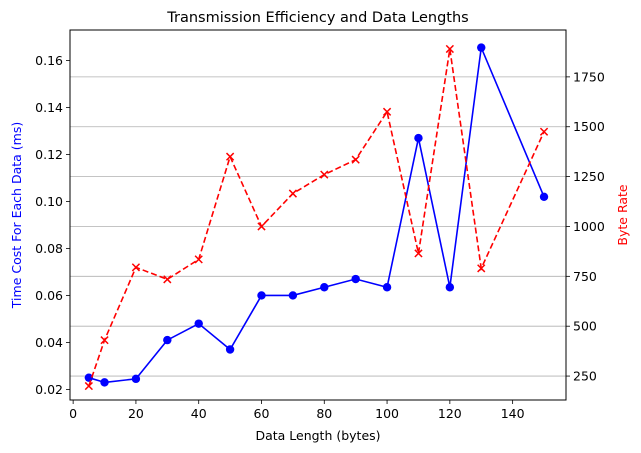  What do you see at coordinates (49, 295) in the screenshot?
I see `y-left-tick-label: 0.06` at bounding box center [49, 295].